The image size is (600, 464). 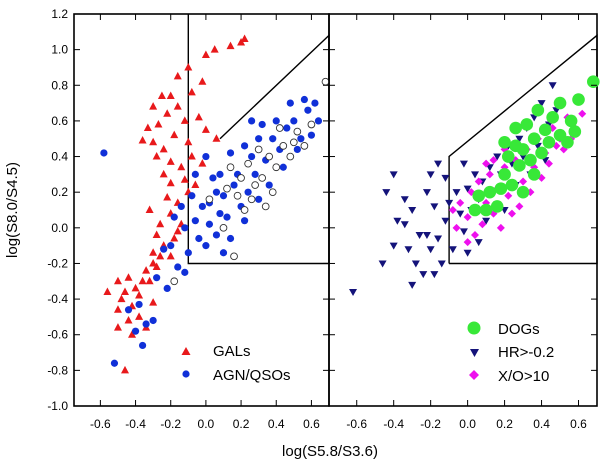 What do you see at coordinates (57, 406) in the screenshot?
I see `y-tick-label: -1.0` at bounding box center [57, 406].